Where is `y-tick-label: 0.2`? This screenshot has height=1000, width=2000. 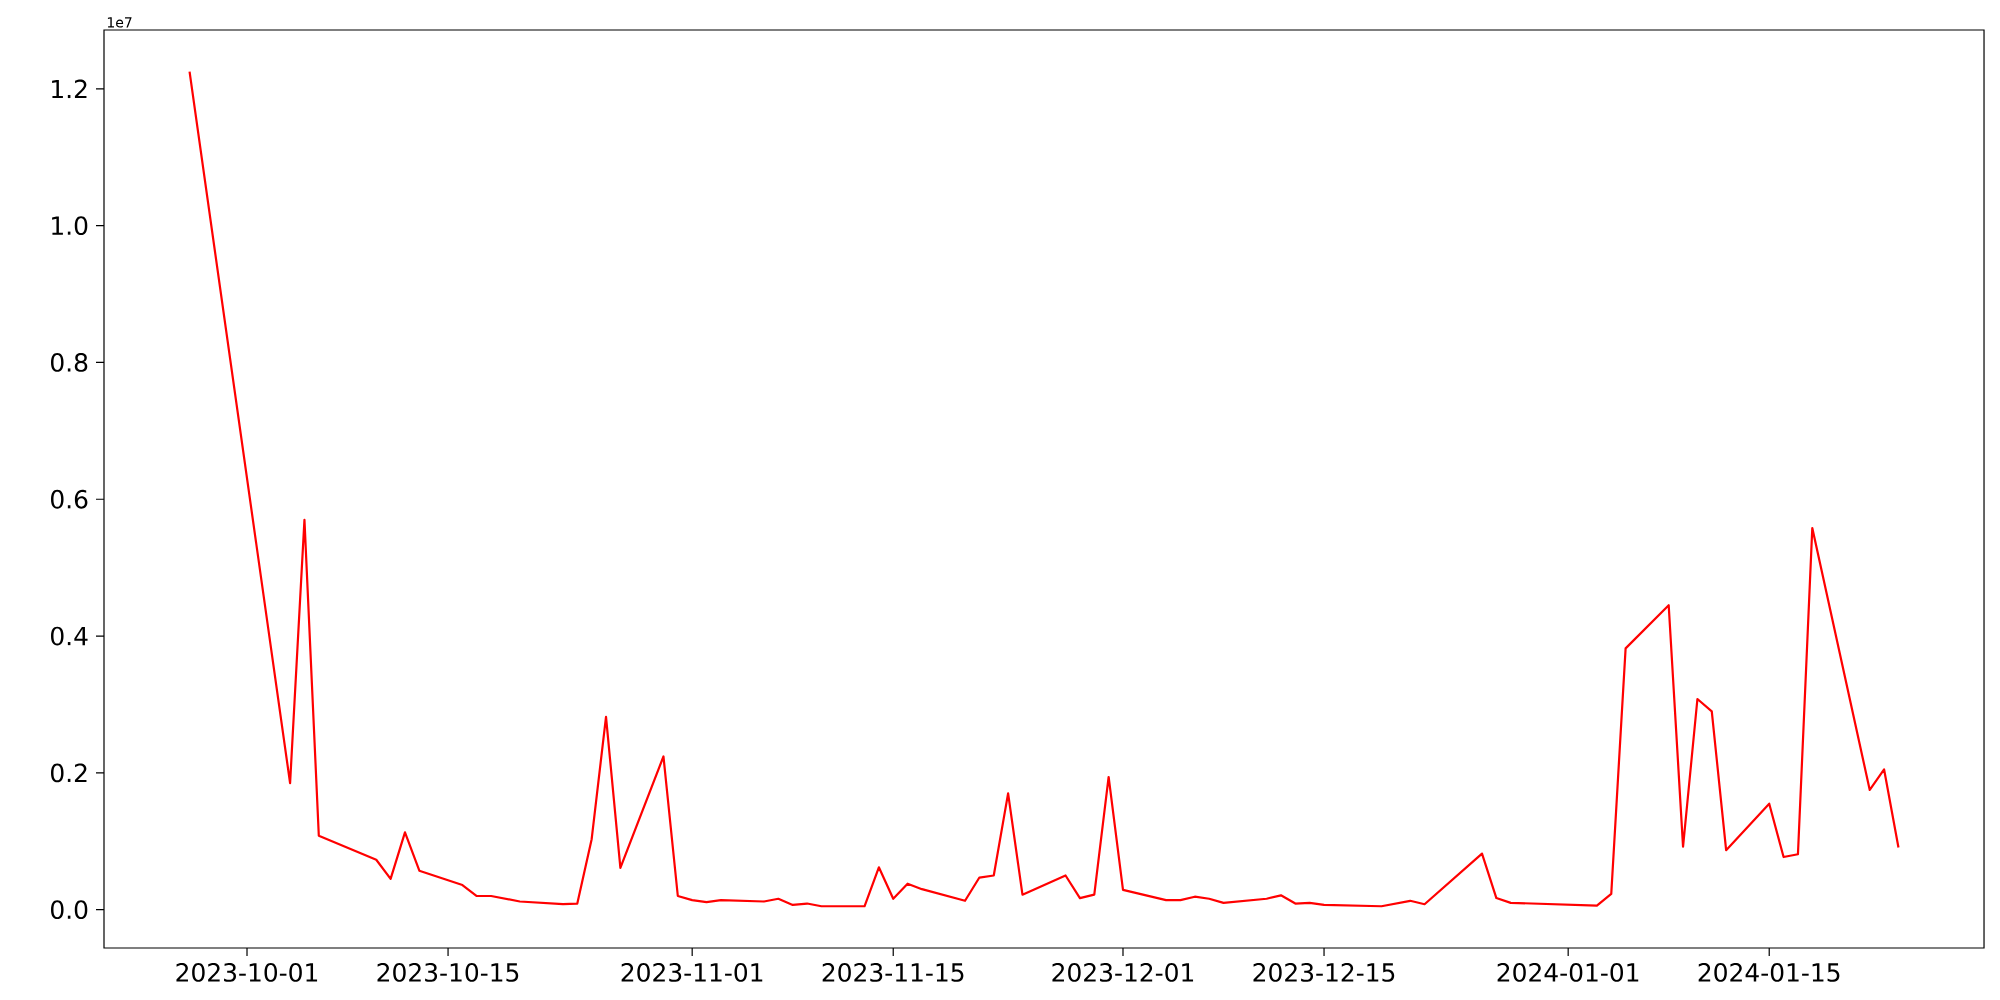
y-tick-label: 0.2 is located at coordinates (69, 773).